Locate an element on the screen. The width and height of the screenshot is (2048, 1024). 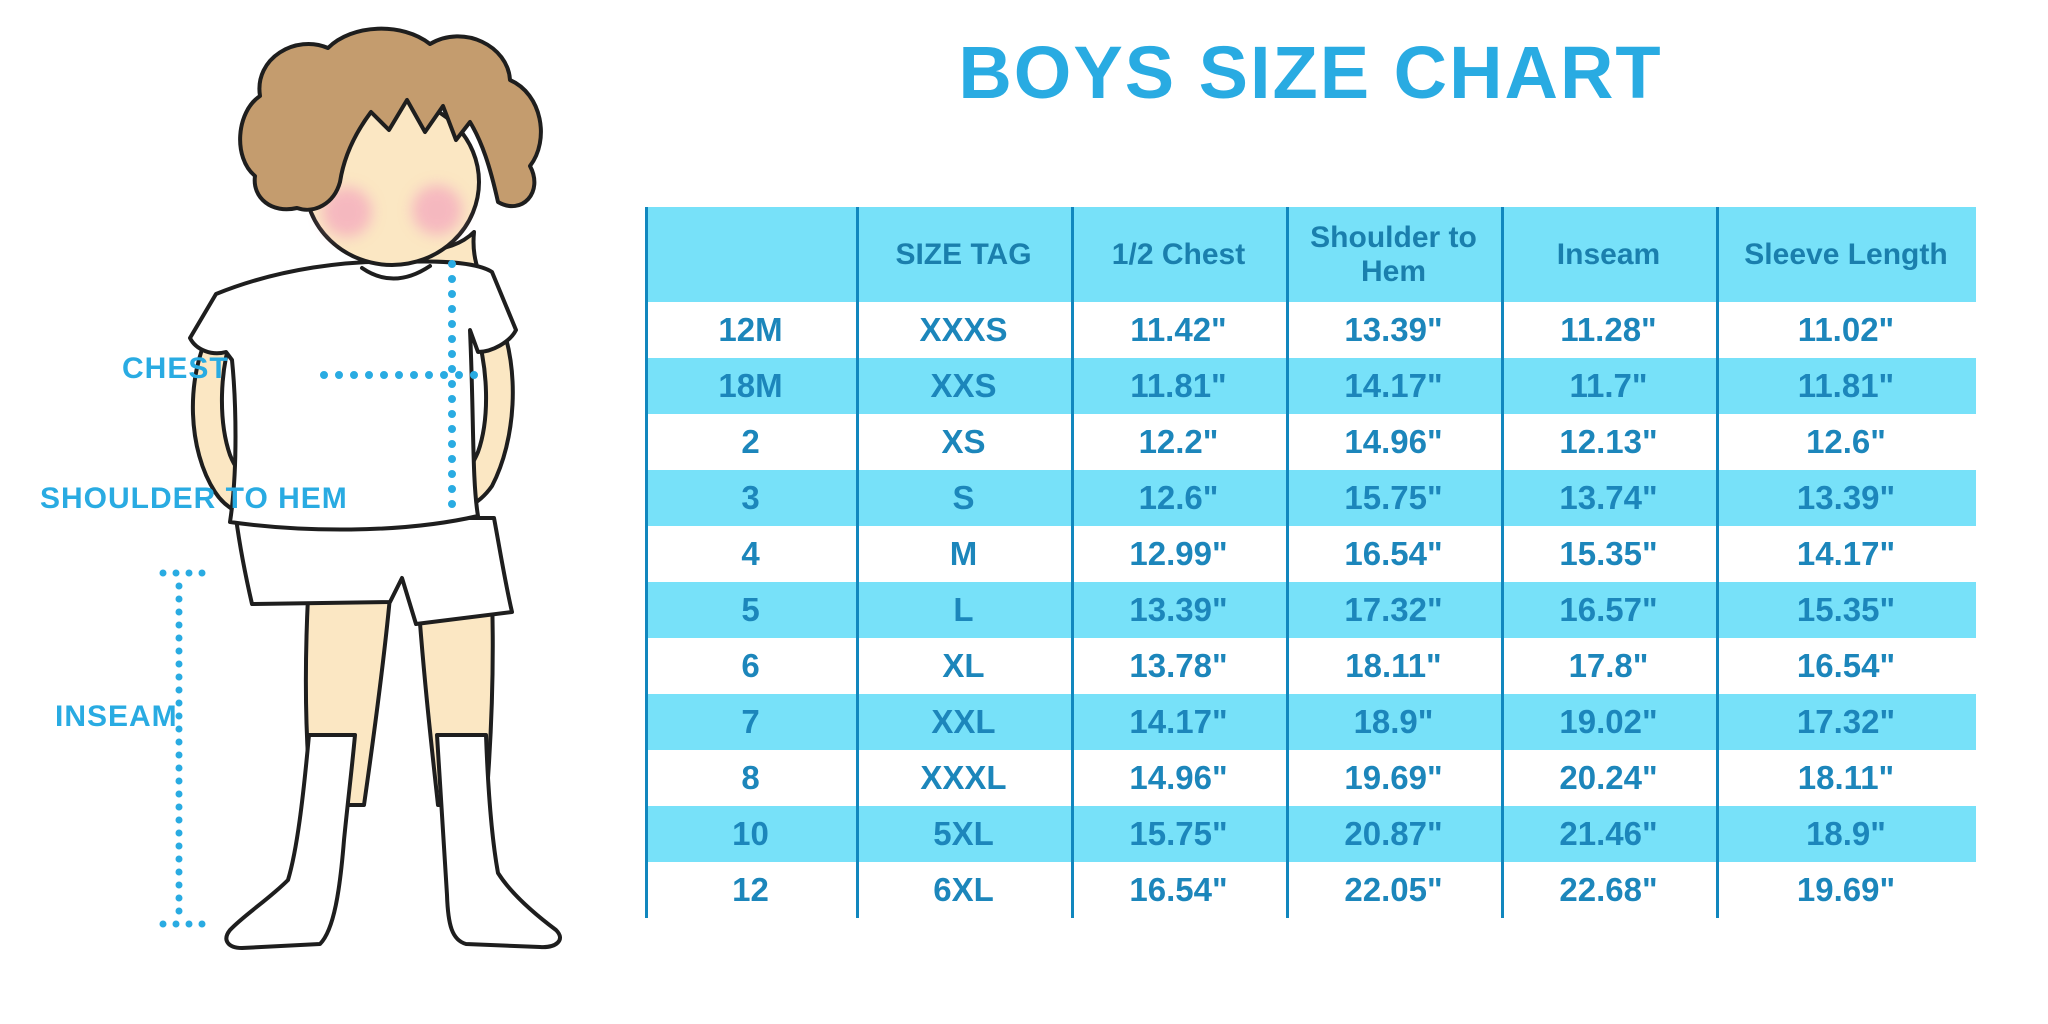
table-row-5: 5 L 13.39" 17.32" 16.57" 15.35" is located at coordinates (1310, 610).